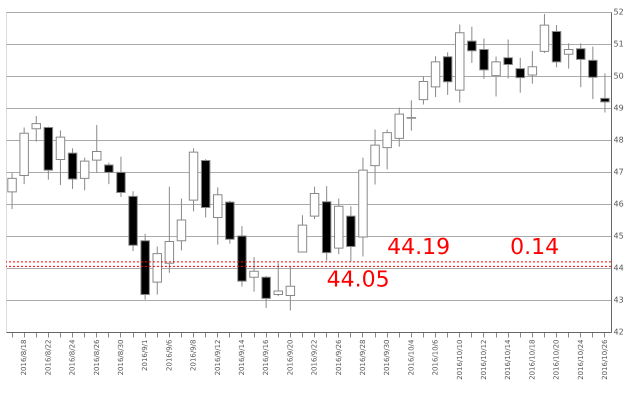 This screenshot has height=411, width=644. Describe the element at coordinates (358, 279) in the screenshot. I see `ref-line-label: 44.05` at that location.